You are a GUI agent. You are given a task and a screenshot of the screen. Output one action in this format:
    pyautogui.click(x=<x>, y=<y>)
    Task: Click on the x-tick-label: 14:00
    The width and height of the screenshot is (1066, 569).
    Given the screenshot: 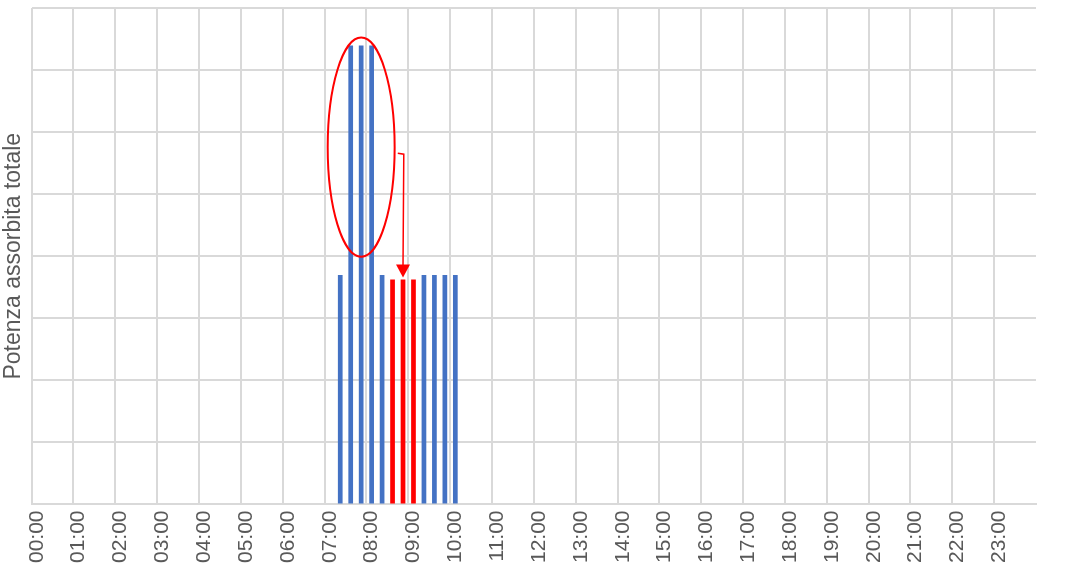 What is the action you would take?
    pyautogui.click(x=621, y=537)
    